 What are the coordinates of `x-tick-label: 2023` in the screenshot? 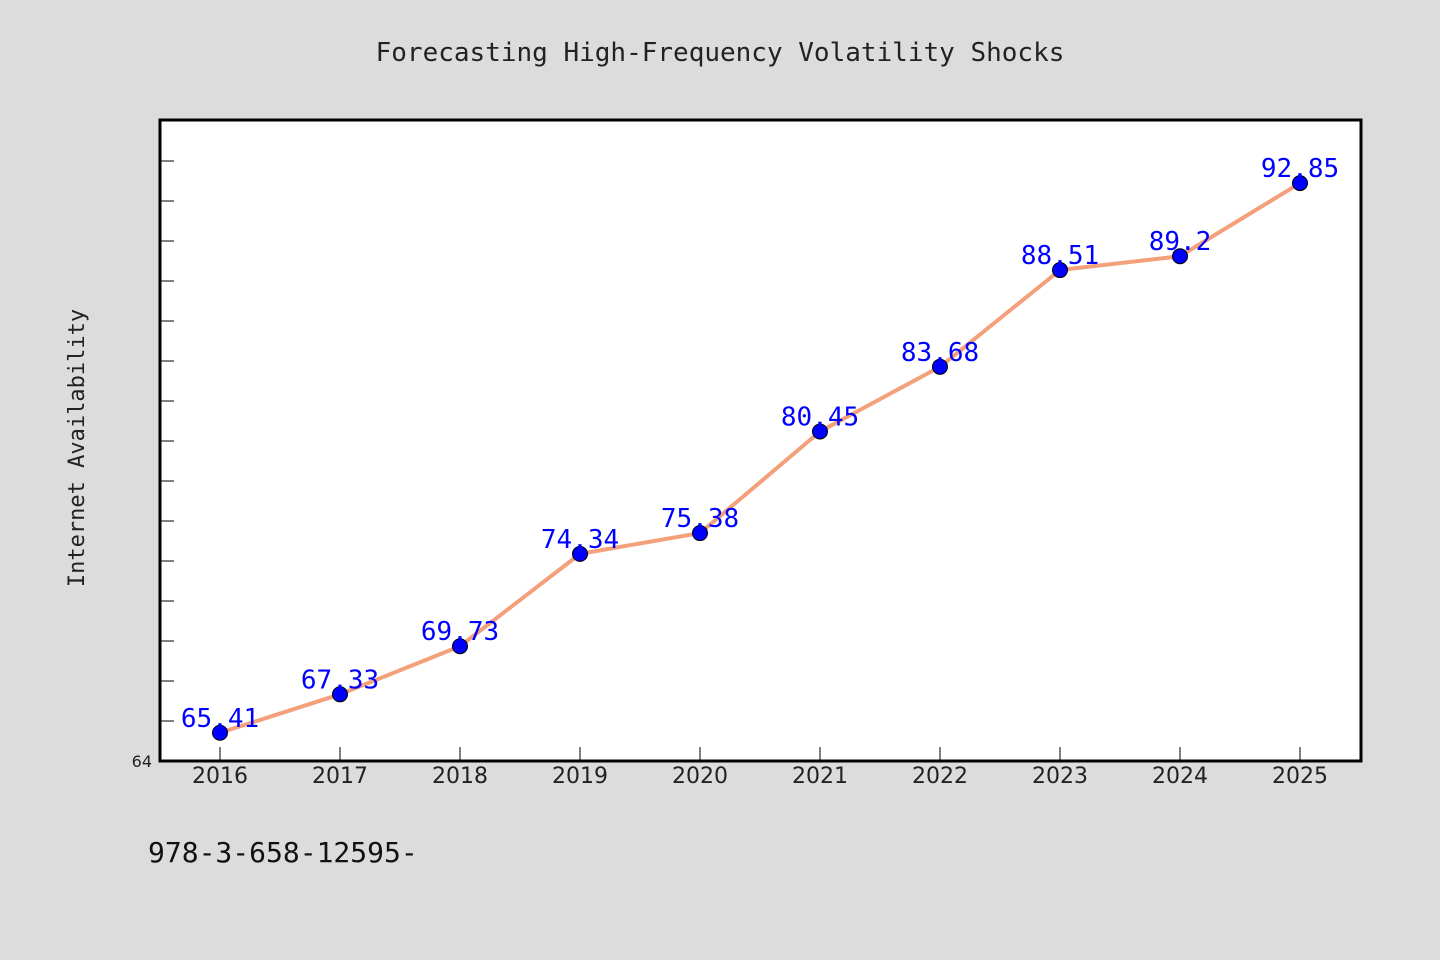 It's located at (1060, 776).